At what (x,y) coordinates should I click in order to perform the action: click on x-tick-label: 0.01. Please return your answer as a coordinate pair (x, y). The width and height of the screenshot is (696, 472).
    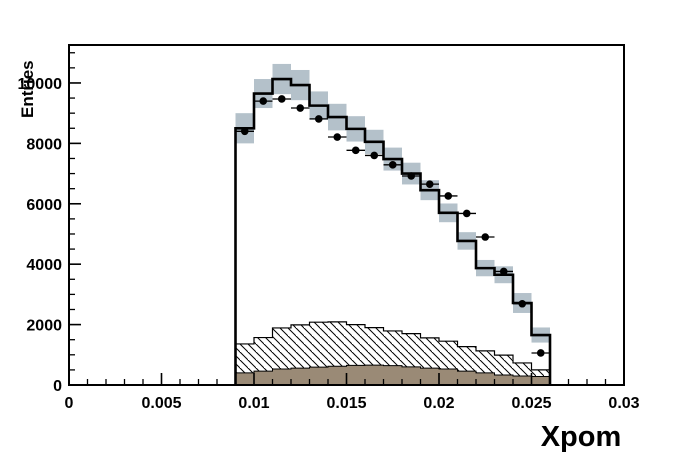
    Looking at the image, I should click on (253, 403).